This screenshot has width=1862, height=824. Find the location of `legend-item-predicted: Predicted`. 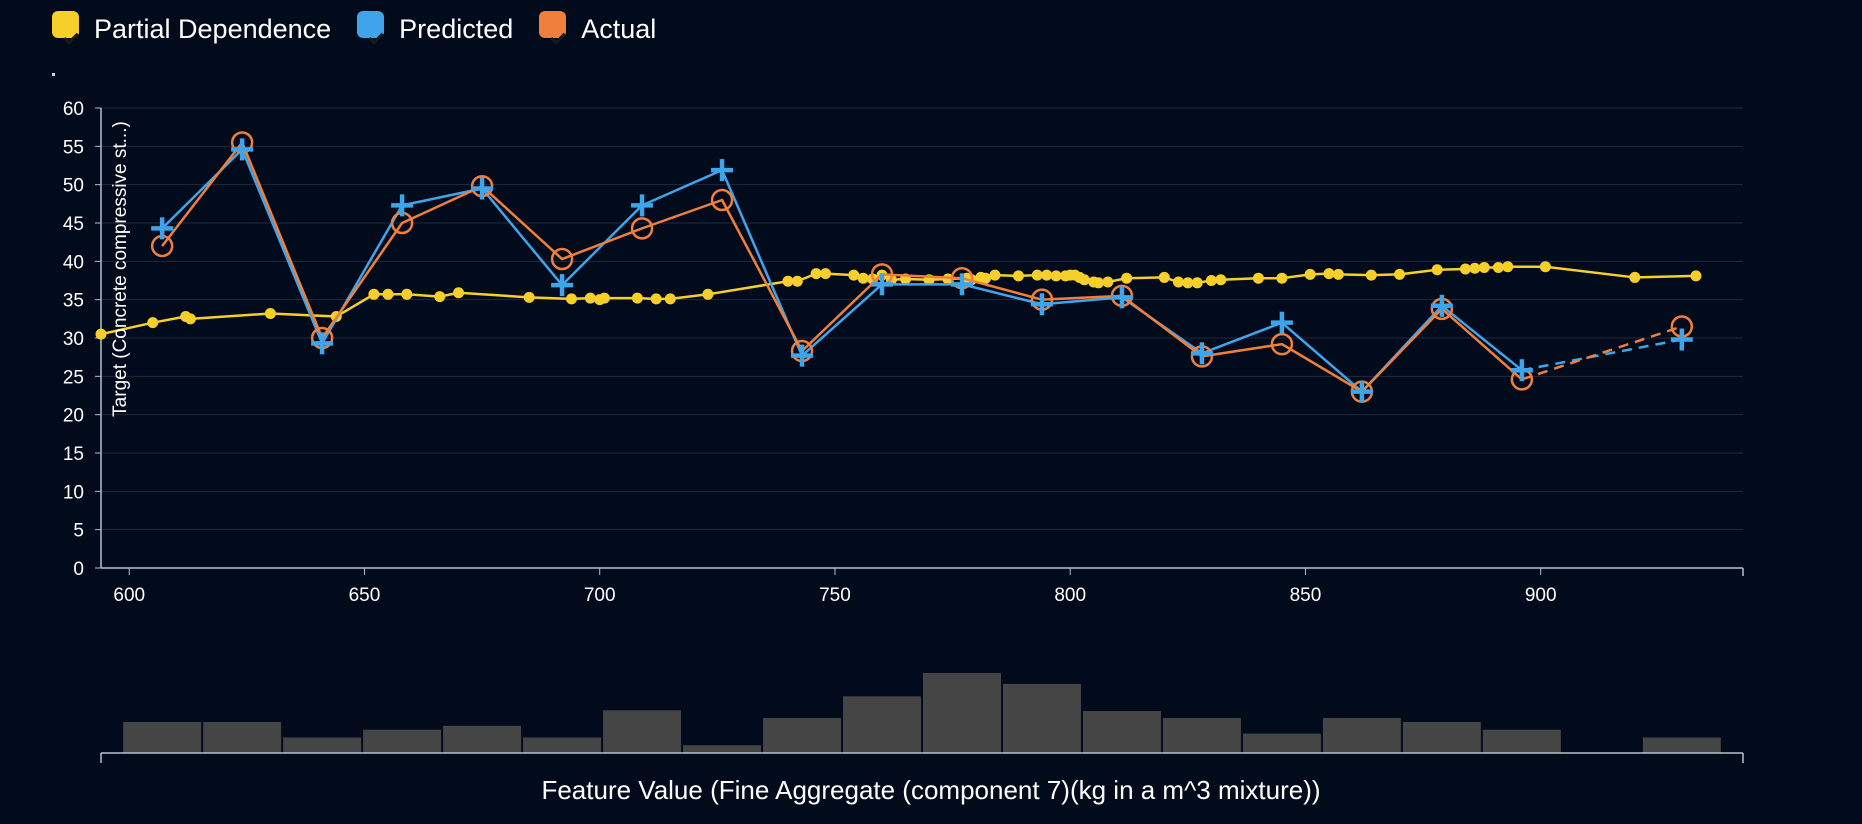

legend-item-predicted: Predicted is located at coordinates (435, 28).